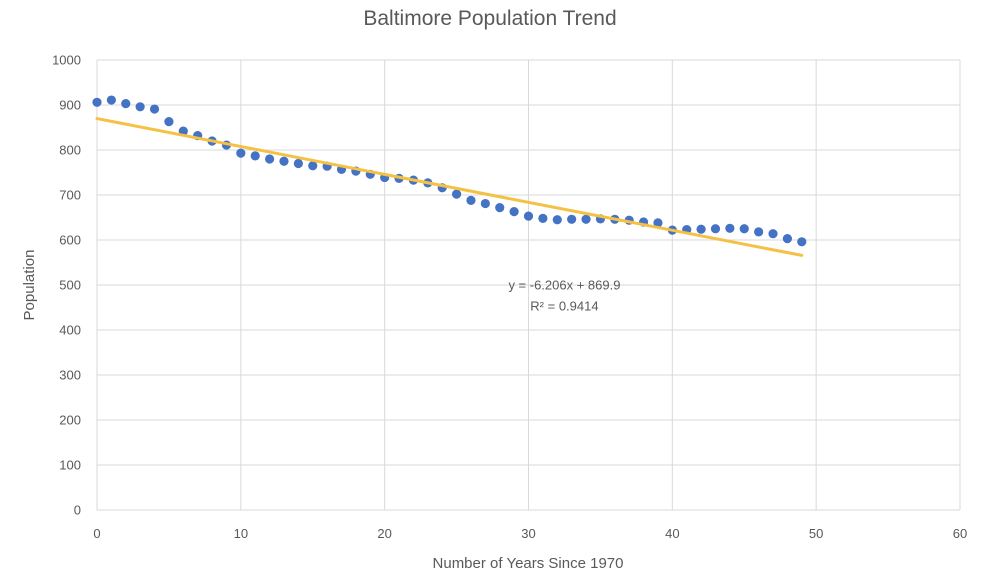 This screenshot has height=582, width=984. What do you see at coordinates (70, 105) in the screenshot?
I see `y-tick-label: 900` at bounding box center [70, 105].